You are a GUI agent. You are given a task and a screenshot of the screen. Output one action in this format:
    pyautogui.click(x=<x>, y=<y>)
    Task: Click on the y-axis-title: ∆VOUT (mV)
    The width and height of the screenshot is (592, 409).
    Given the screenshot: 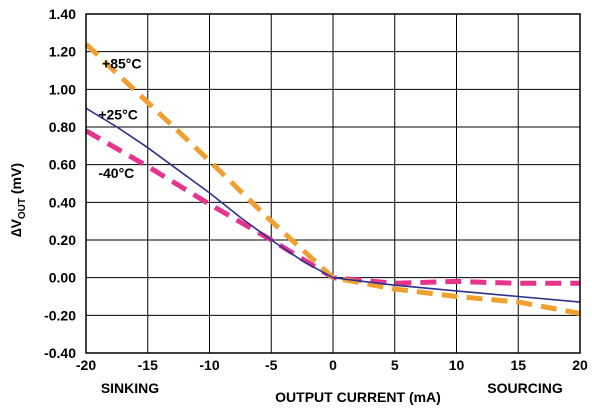 What is the action you would take?
    pyautogui.click(x=18, y=200)
    